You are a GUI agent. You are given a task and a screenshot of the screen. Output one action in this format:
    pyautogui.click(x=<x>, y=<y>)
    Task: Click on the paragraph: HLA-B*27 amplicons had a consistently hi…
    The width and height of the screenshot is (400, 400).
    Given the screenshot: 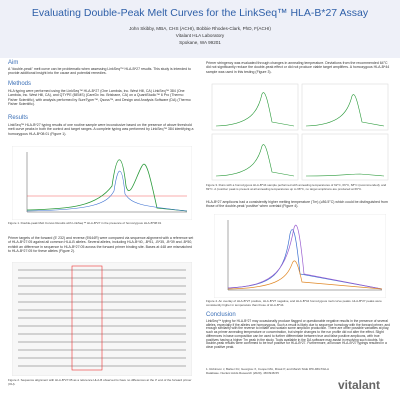 What is the action you would take?
    pyautogui.click(x=297, y=204)
    